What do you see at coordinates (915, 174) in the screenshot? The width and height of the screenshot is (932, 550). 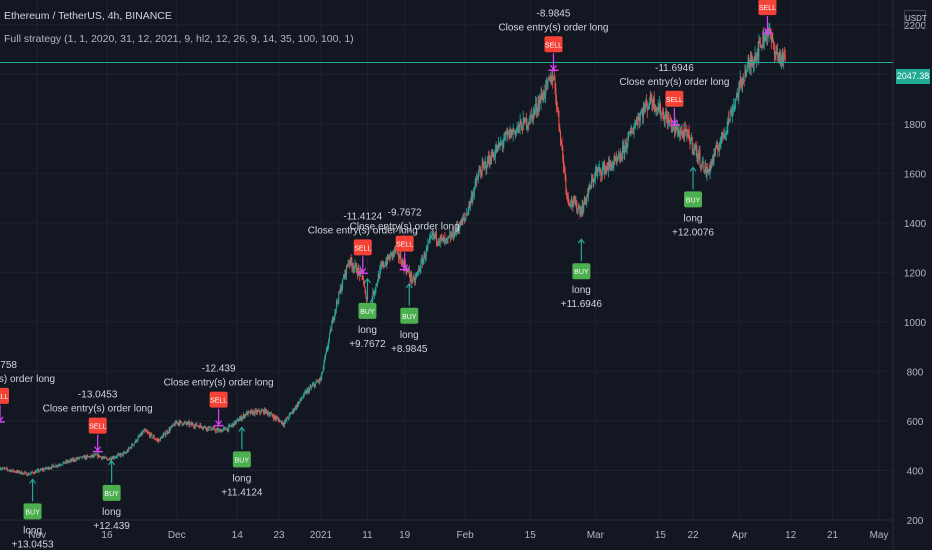 I see `price-tick-label: 1600` at bounding box center [915, 174].